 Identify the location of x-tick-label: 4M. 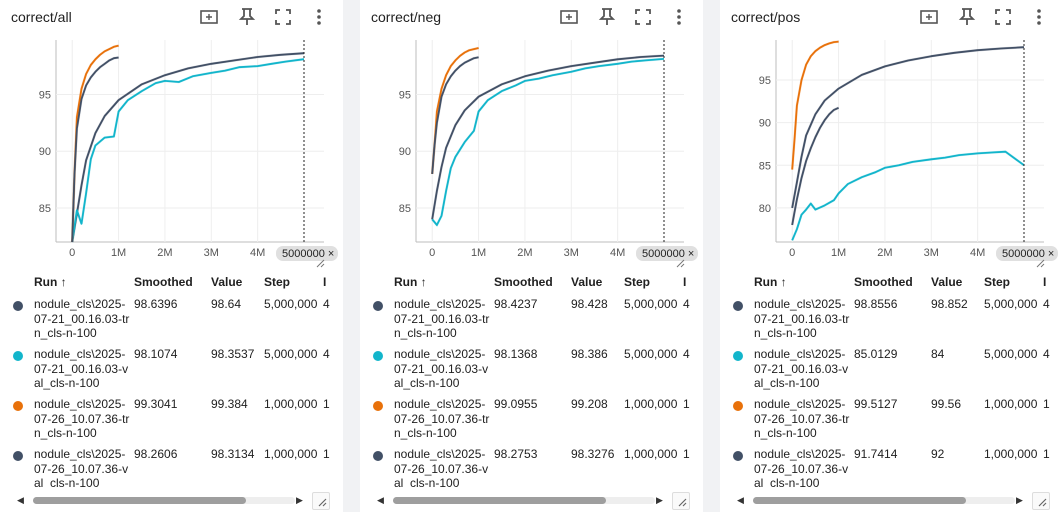
(617, 253).